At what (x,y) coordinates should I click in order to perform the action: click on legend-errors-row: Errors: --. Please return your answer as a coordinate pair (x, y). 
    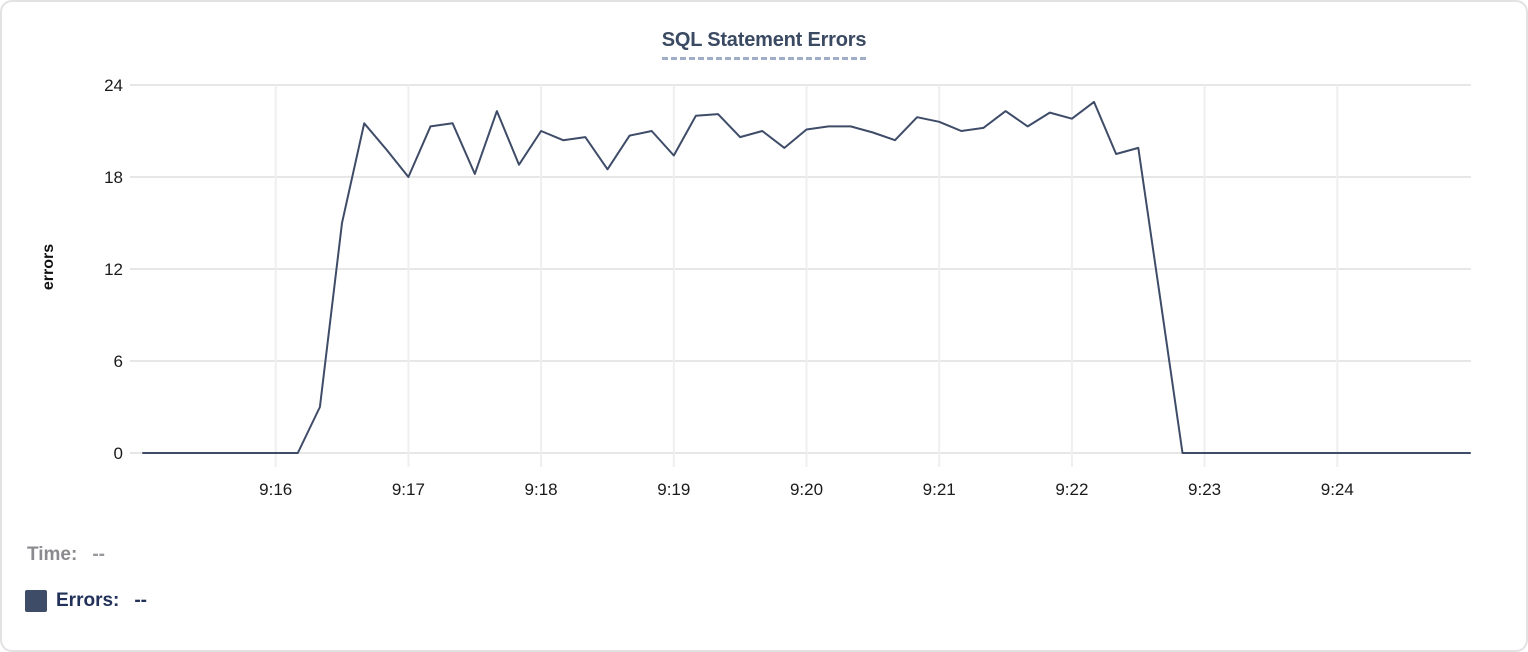
    Looking at the image, I should click on (86, 601).